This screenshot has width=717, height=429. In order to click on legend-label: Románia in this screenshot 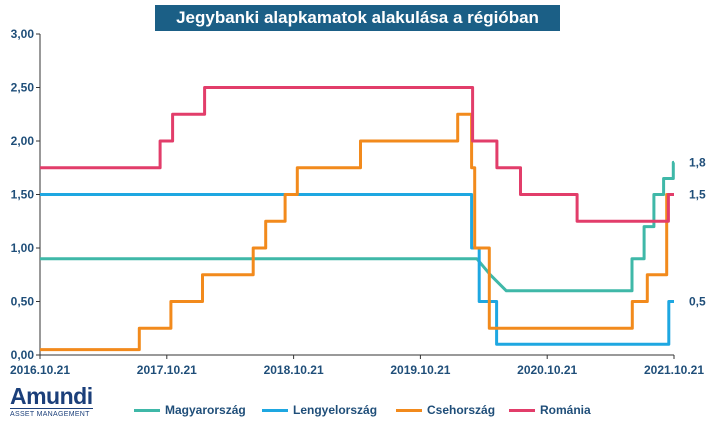, I will do `click(565, 410)`.